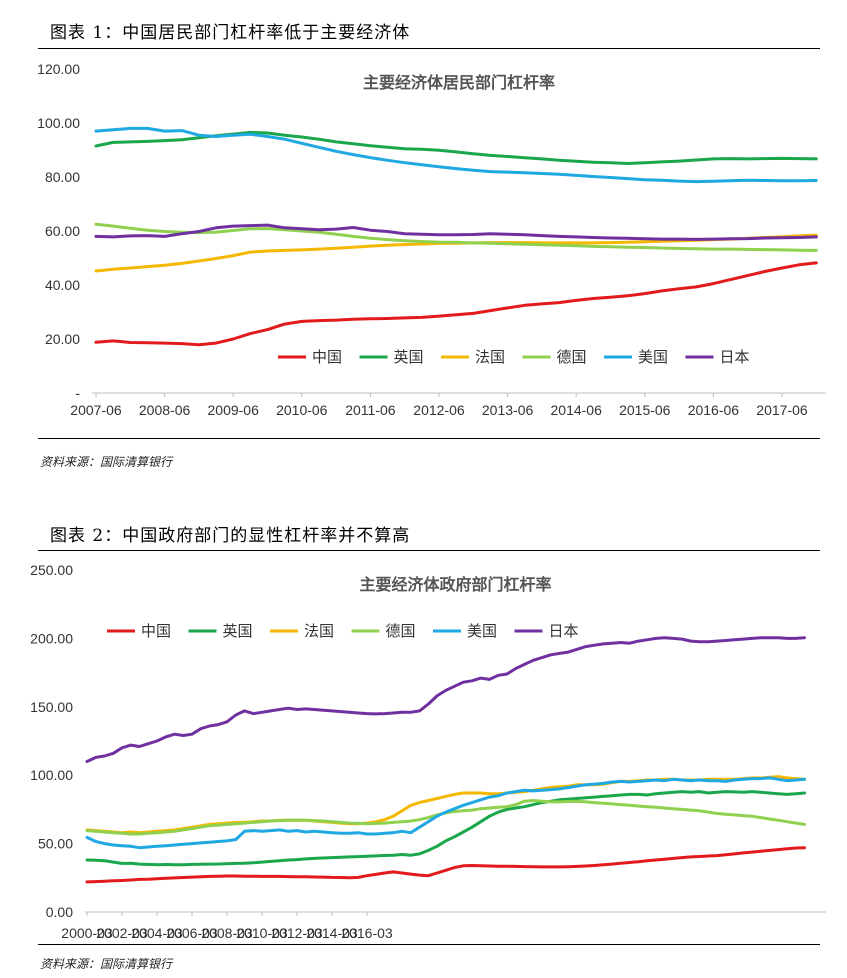 The height and width of the screenshot is (978, 847). What do you see at coordinates (157, 933) in the screenshot?
I see `chart1-xtick-label: 2004-03` at bounding box center [157, 933].